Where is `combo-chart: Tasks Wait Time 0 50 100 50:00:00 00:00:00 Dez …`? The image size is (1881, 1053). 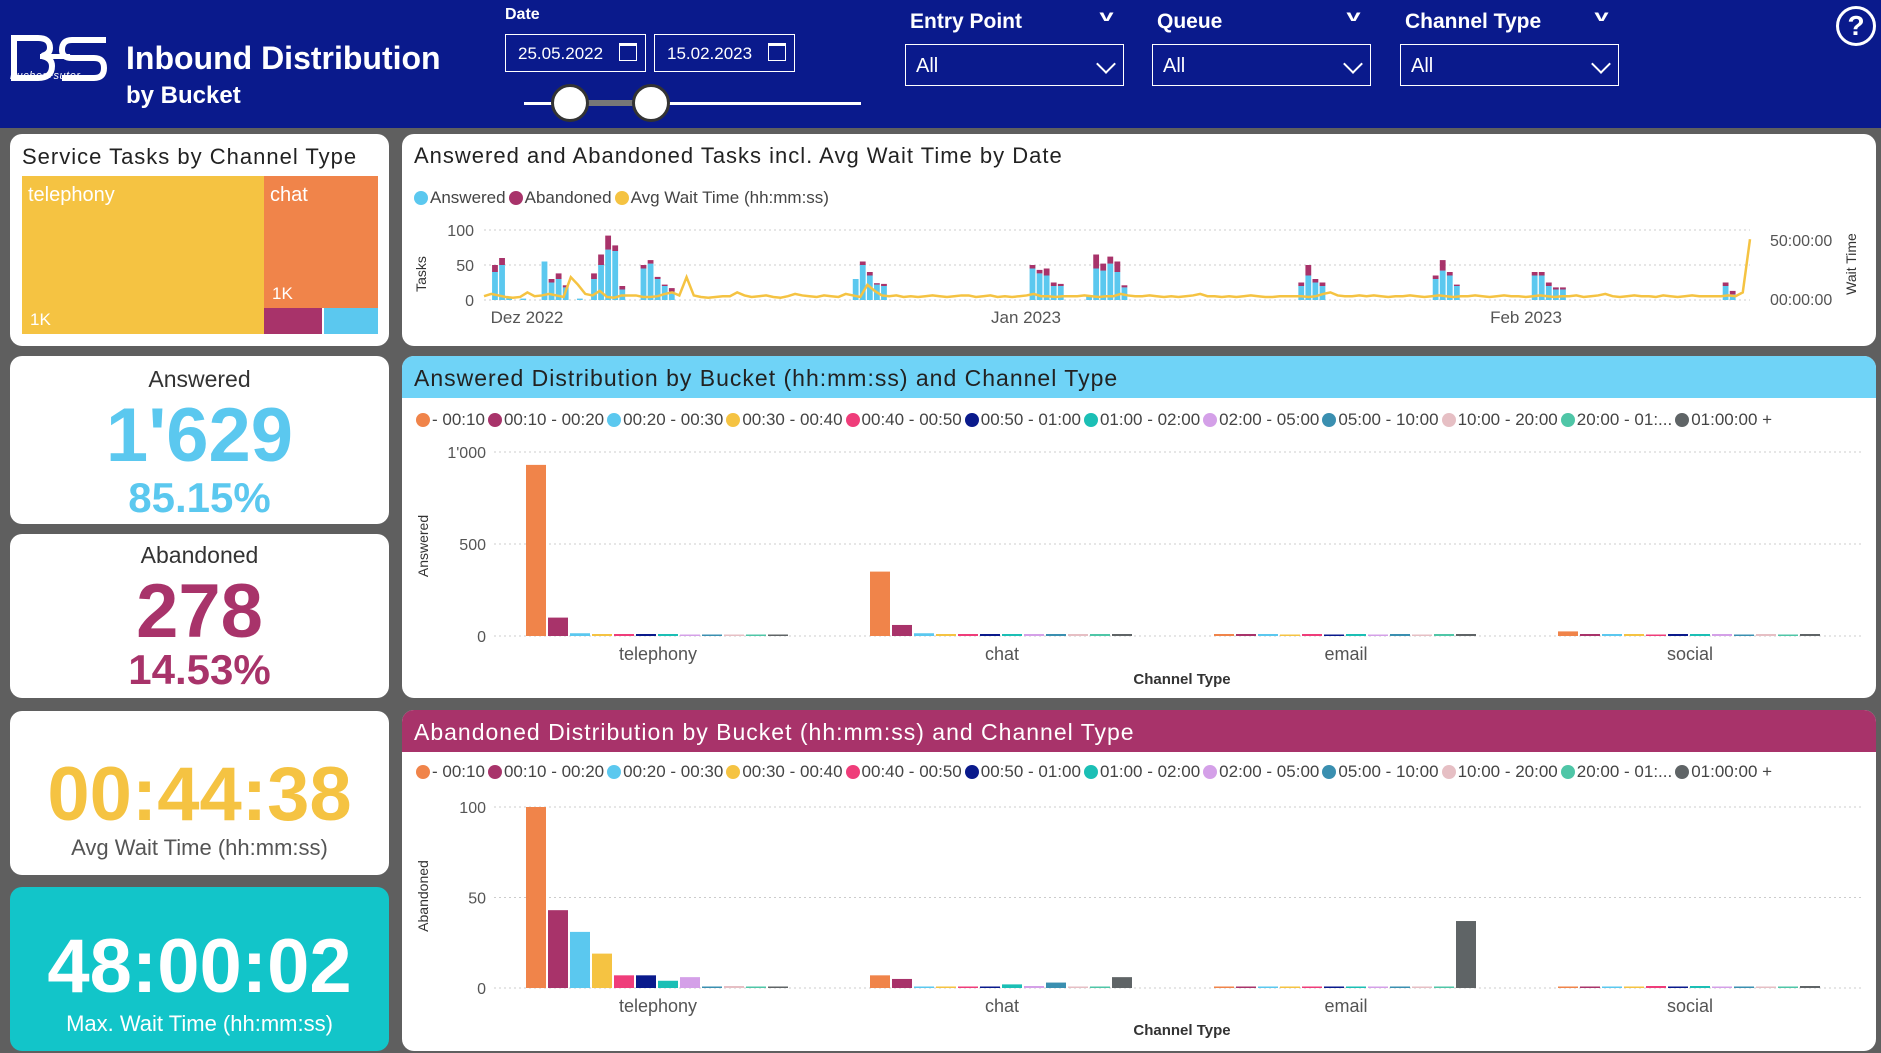
combo-chart: Tasks Wait Time 0 50 100 50:00:00 00:00:00 Dez … is located at coordinates (1136, 275).